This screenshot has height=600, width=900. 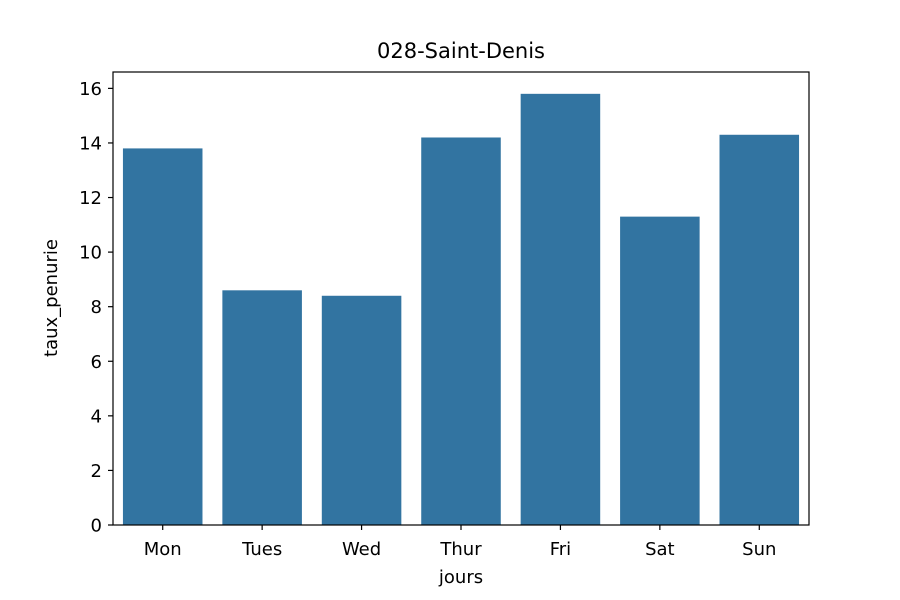 I want to click on bar-mon, so click(x=162, y=336).